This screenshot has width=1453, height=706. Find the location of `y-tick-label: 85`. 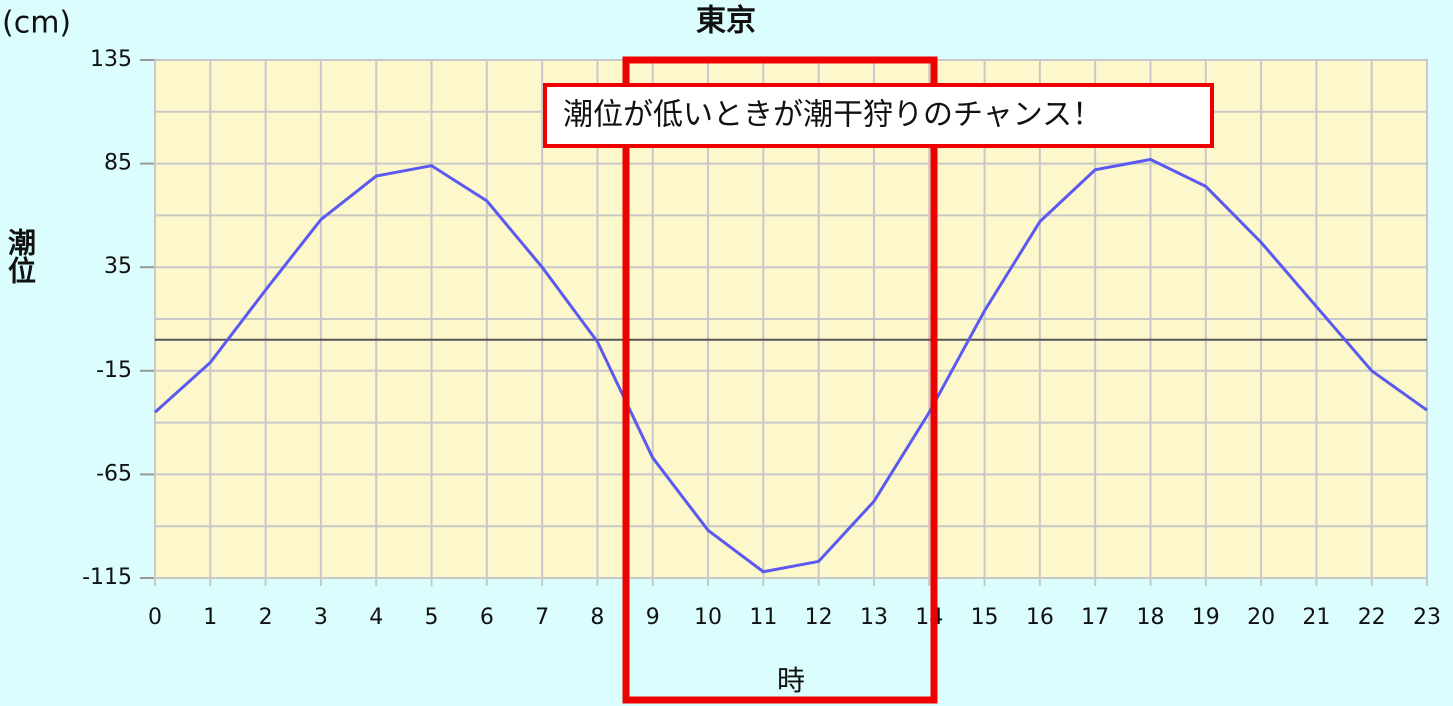

y-tick-label: 85 is located at coordinates (118, 163).